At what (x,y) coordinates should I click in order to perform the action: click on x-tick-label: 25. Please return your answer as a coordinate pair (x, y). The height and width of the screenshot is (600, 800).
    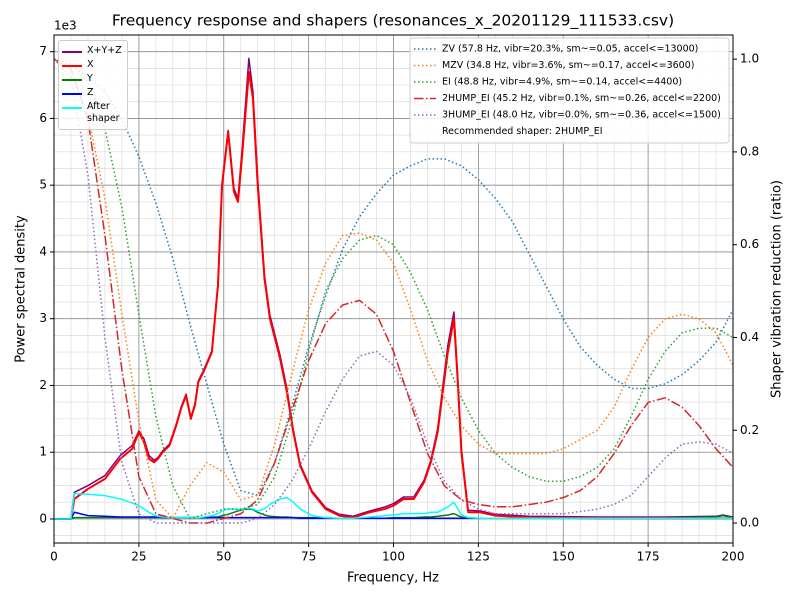
    Looking at the image, I should click on (138, 557).